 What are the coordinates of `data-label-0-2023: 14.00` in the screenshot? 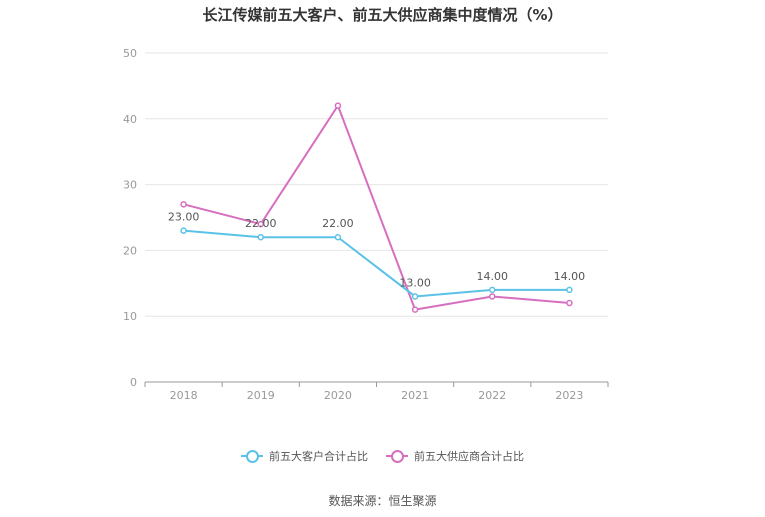 It's located at (570, 276).